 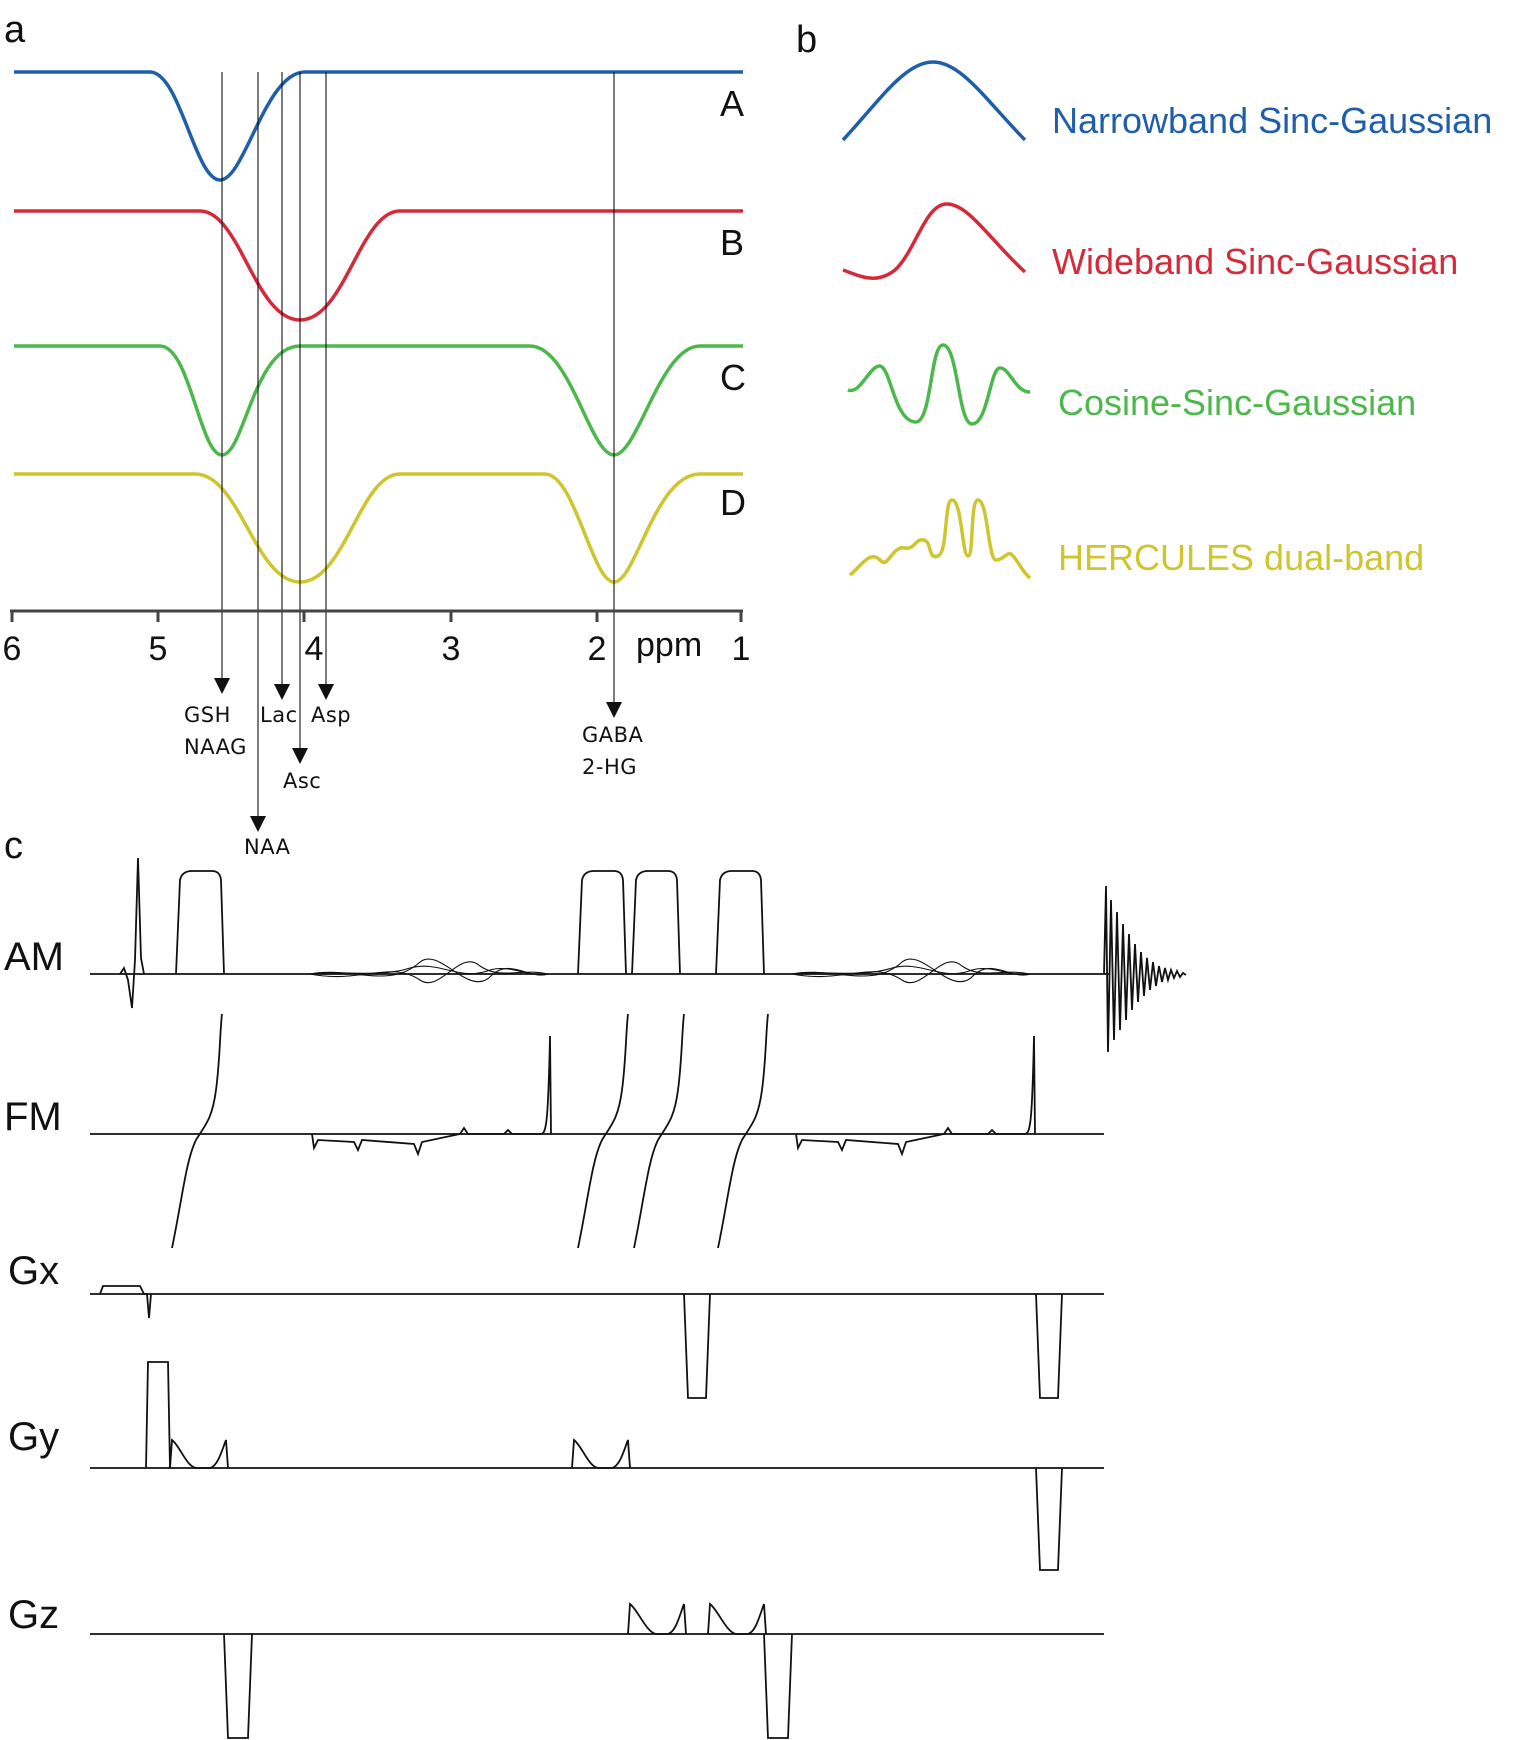 What do you see at coordinates (326, 692) in the screenshot?
I see `marker-arrow-asp` at bounding box center [326, 692].